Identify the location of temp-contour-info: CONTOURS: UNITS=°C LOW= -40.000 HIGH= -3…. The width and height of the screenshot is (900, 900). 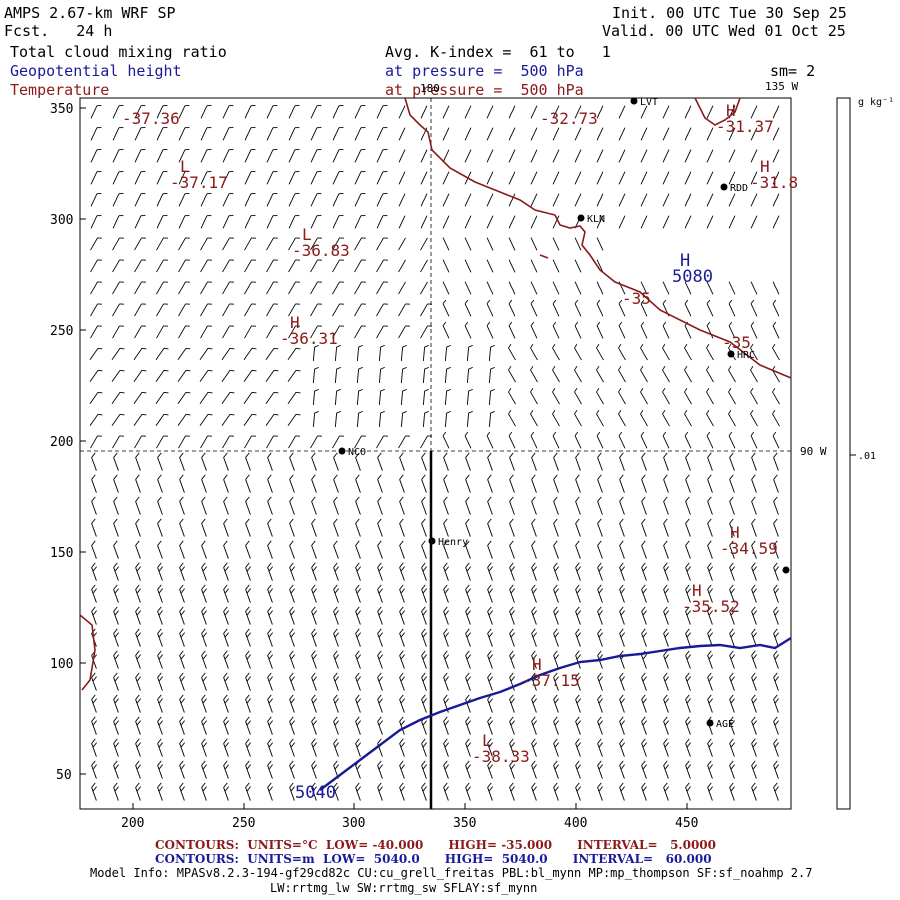
(436, 845).